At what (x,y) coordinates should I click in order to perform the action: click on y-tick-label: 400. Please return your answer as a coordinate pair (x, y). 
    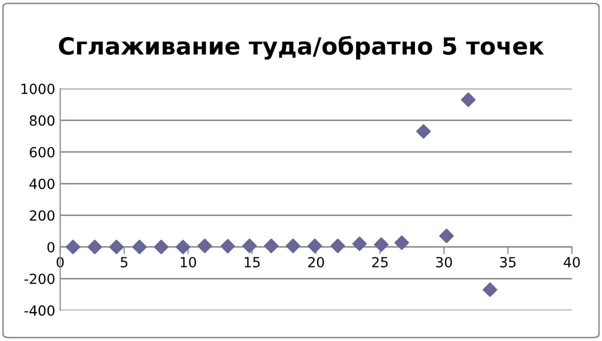
    Looking at the image, I should click on (42, 184).